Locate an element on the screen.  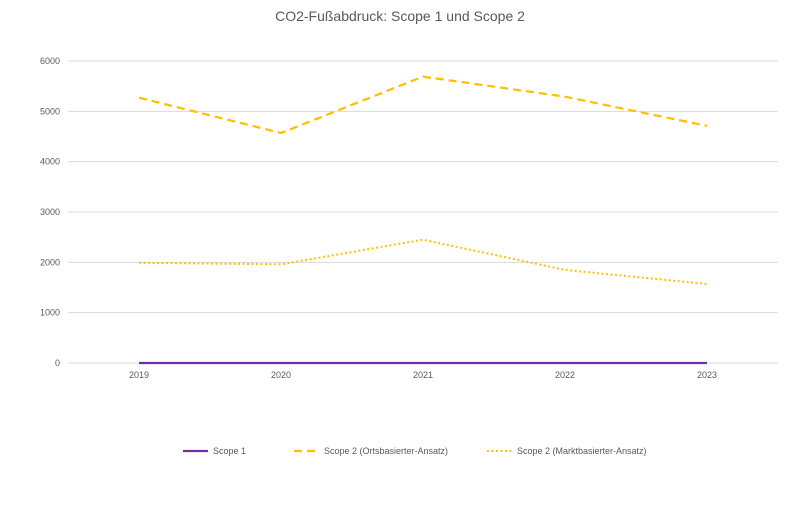
legend-label-1: Scope 1 is located at coordinates (229, 451).